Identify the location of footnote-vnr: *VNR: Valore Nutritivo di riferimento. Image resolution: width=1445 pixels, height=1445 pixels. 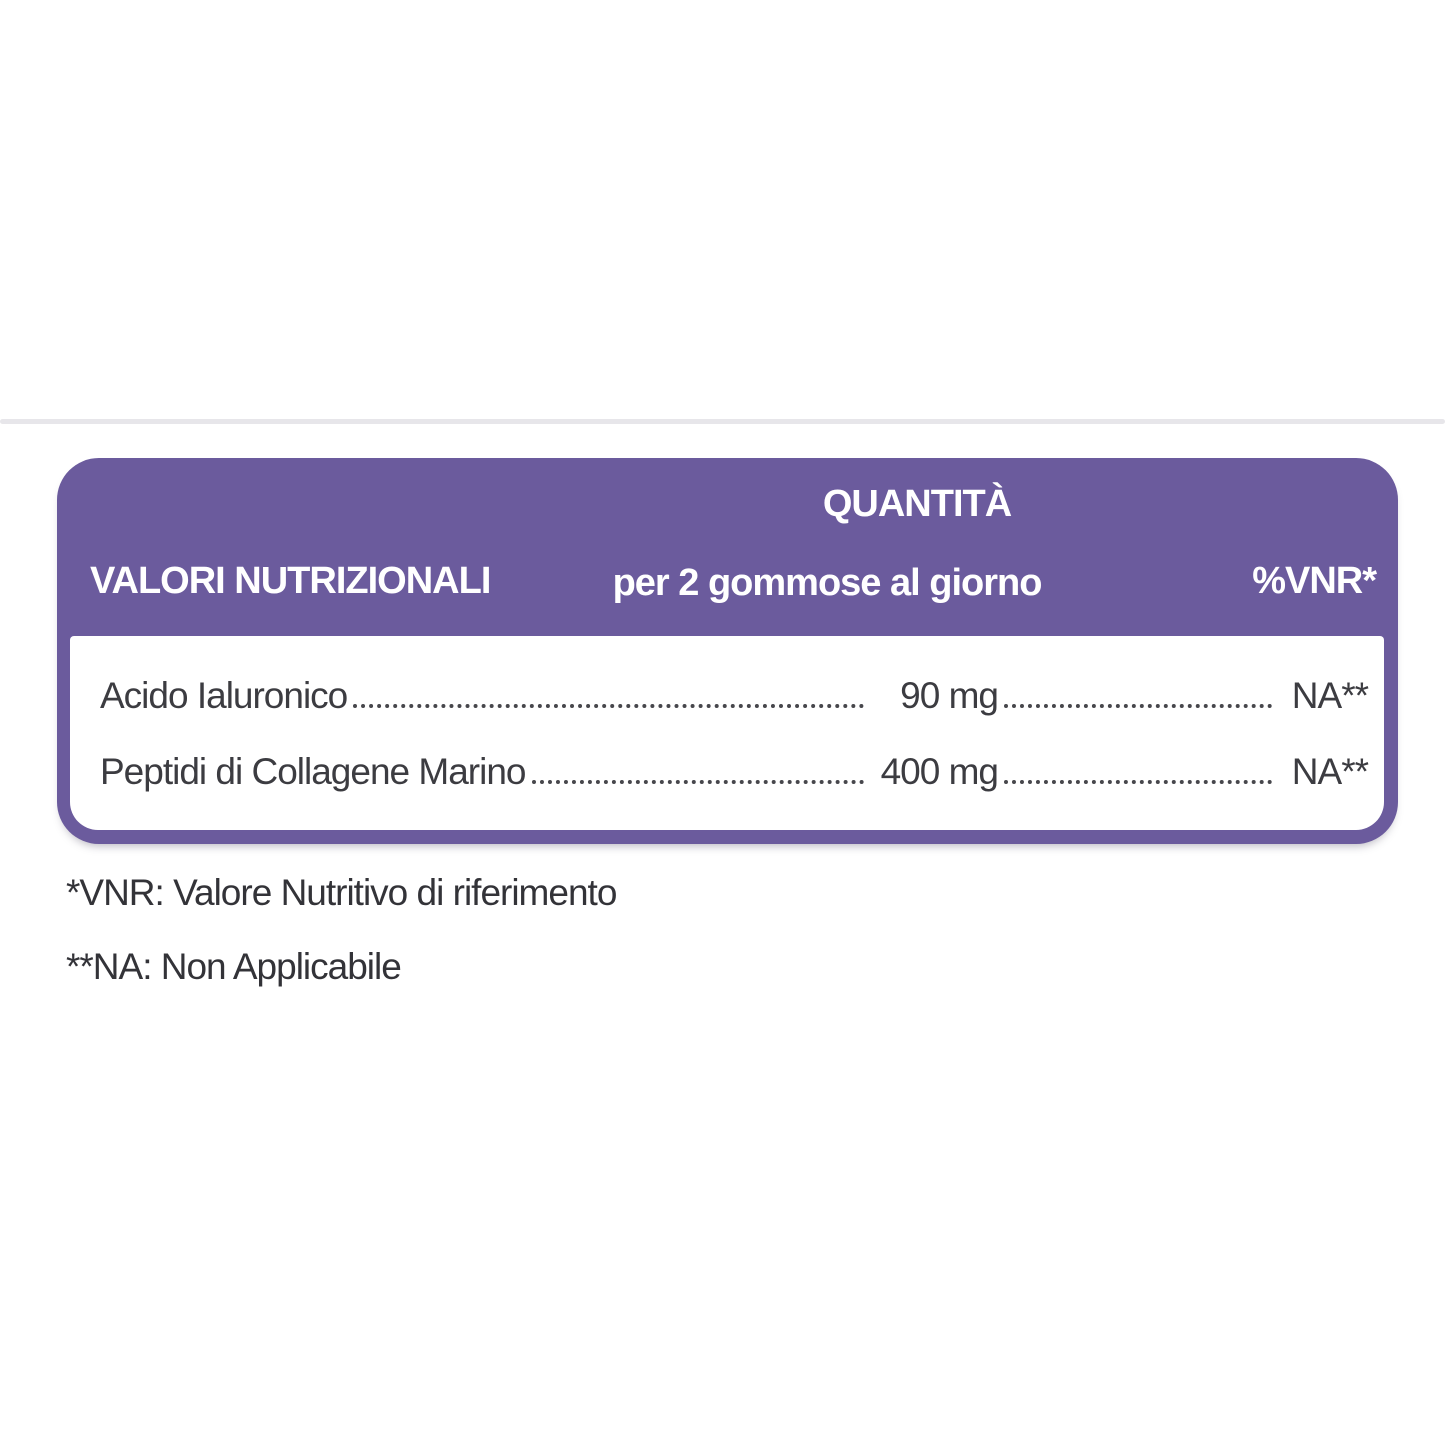
(341, 892).